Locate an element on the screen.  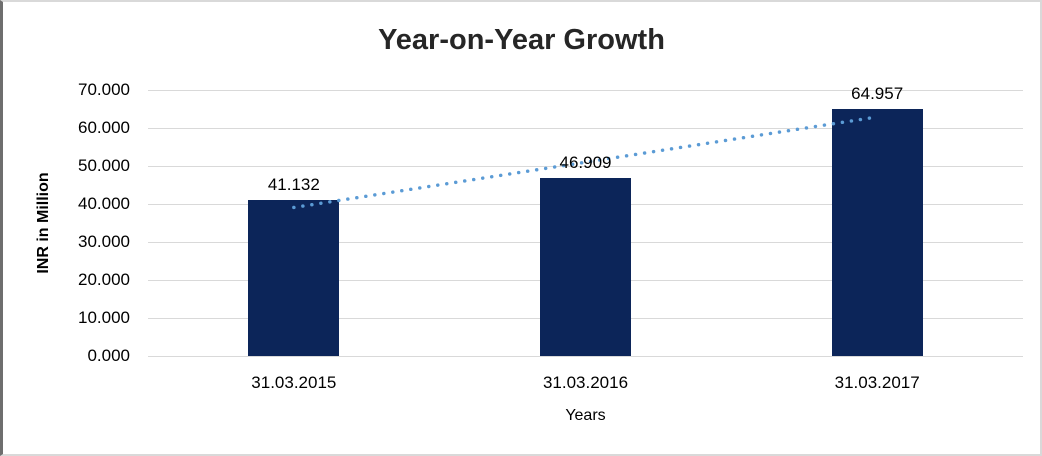
y-axis-title: INR in Million is located at coordinates (43, 223).